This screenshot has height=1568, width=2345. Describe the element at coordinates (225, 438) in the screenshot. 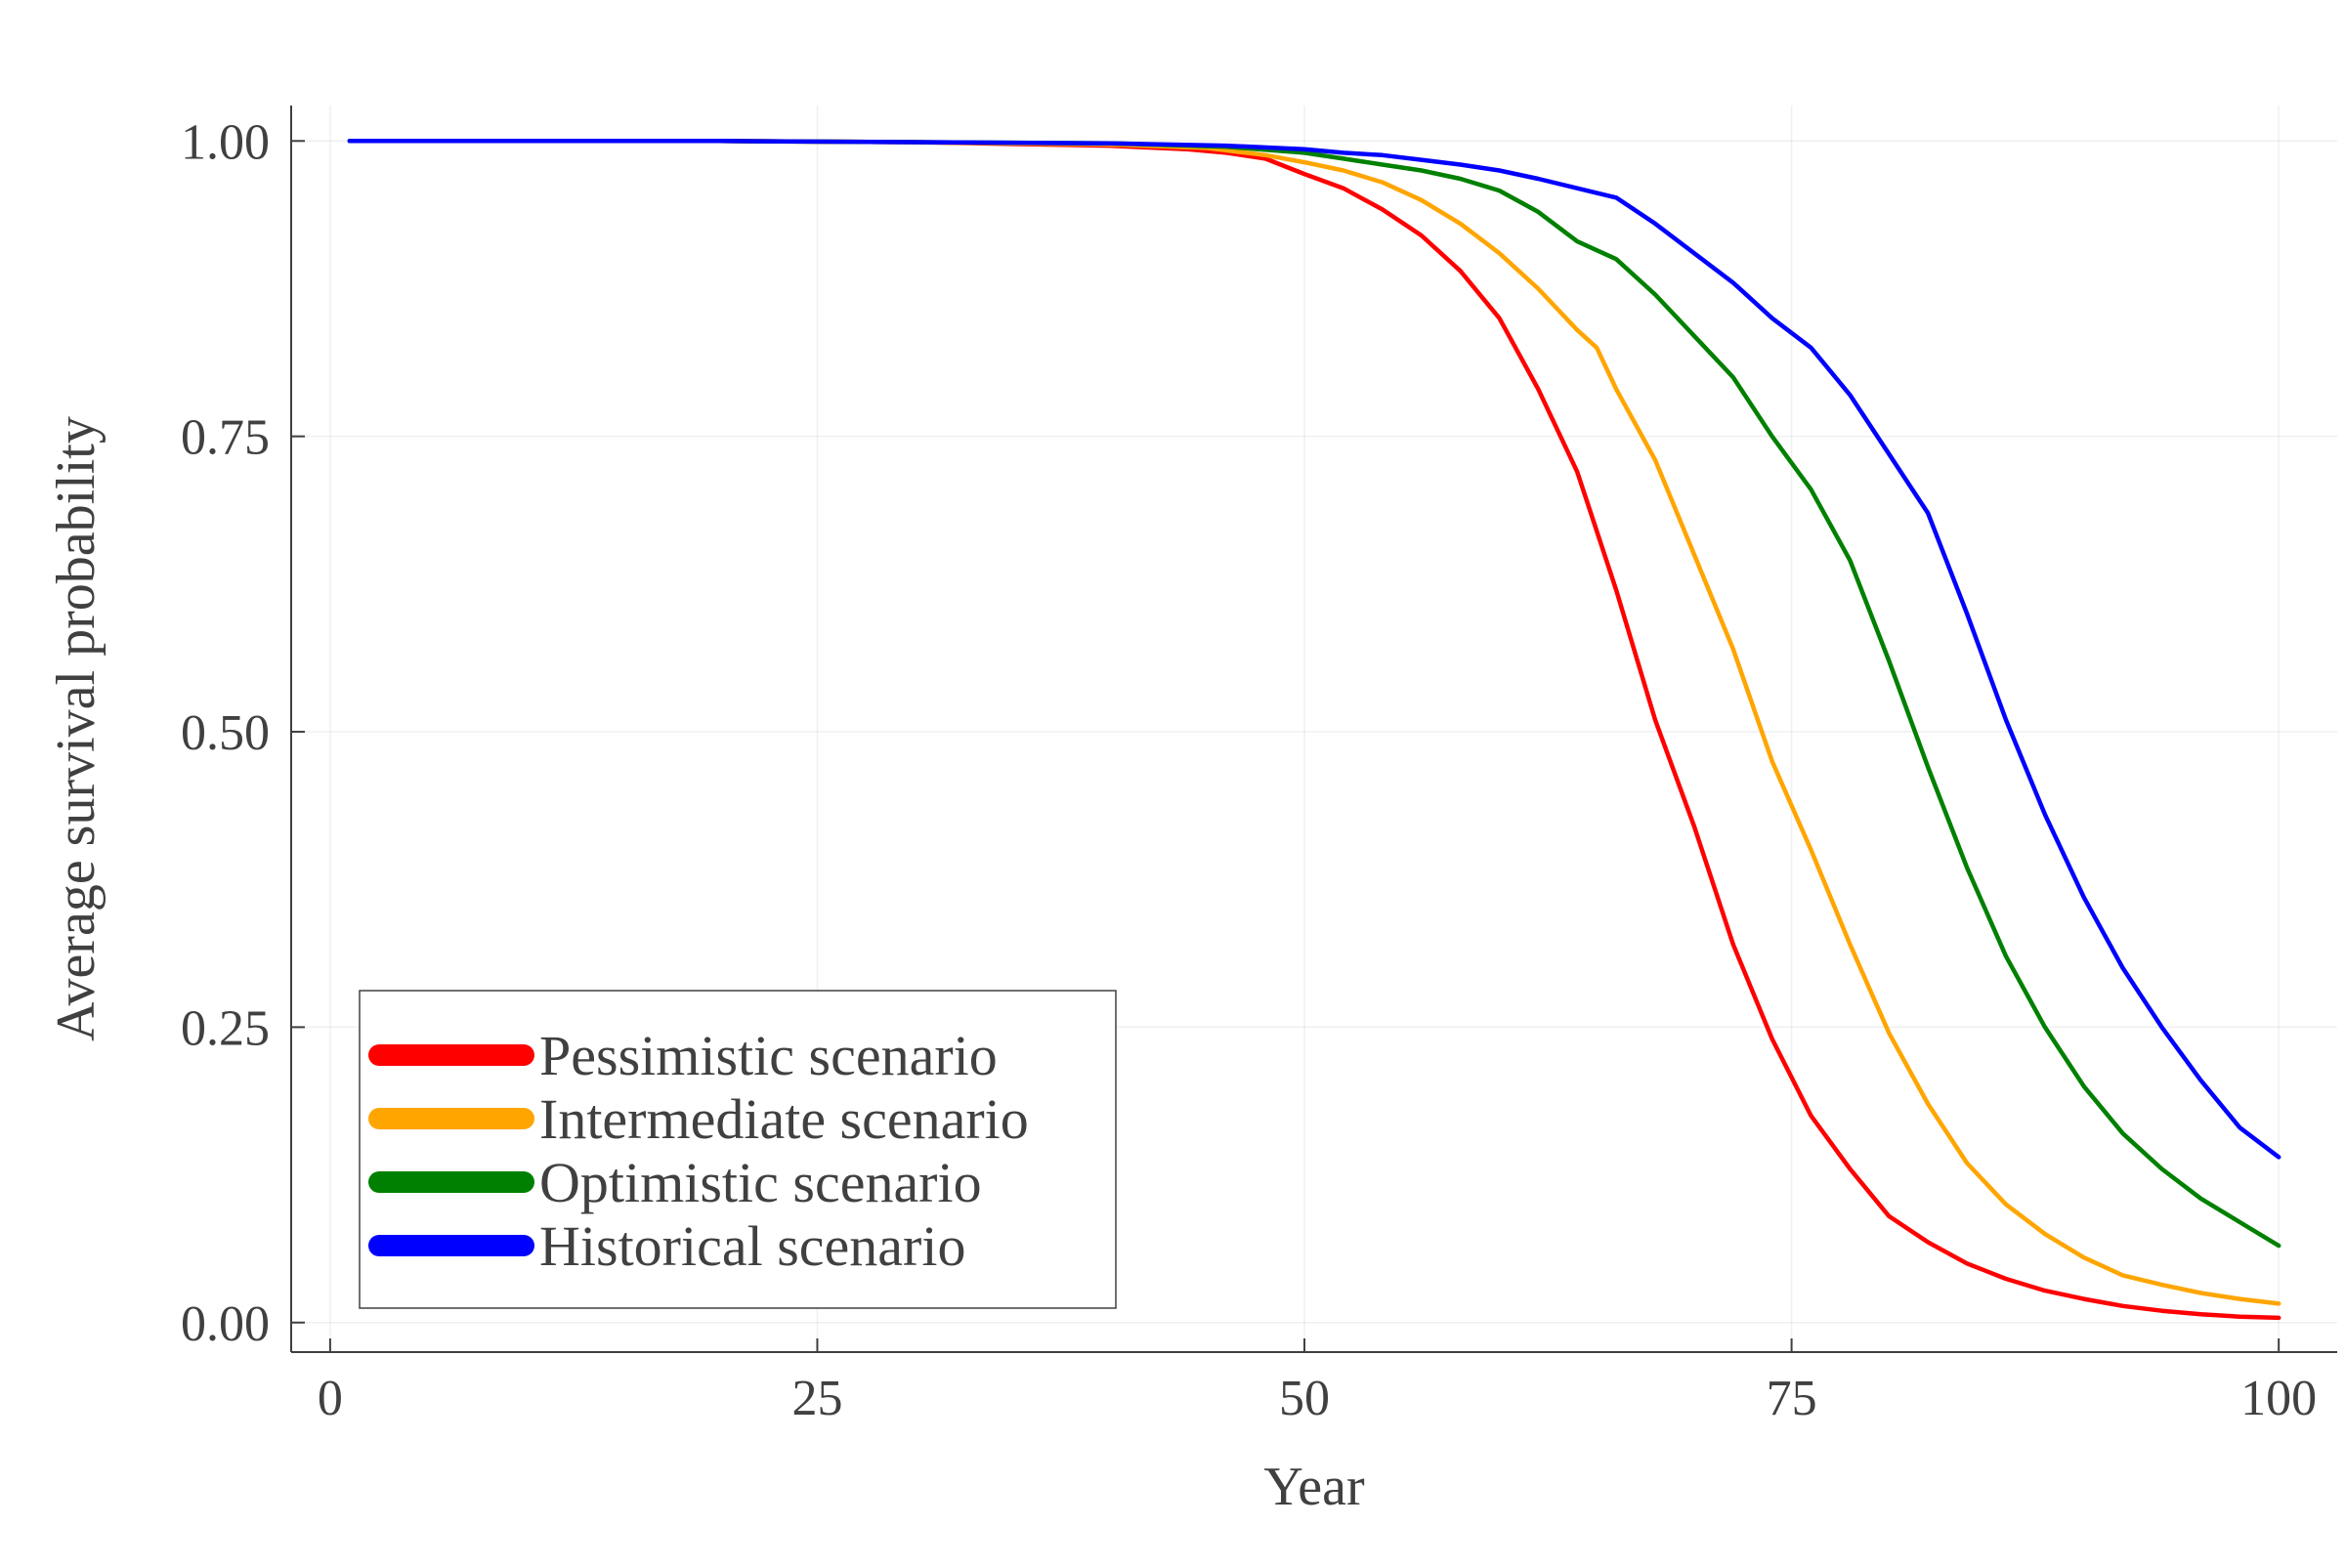

I see `y-tick-label: 0.75` at that location.